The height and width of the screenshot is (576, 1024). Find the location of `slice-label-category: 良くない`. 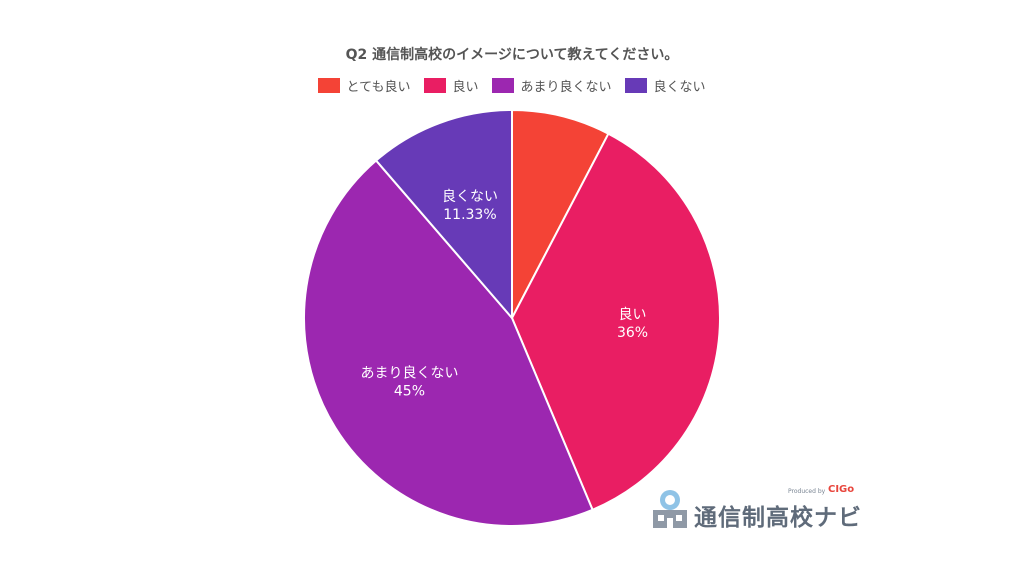

slice-label-category: 良くない is located at coordinates (470, 197).